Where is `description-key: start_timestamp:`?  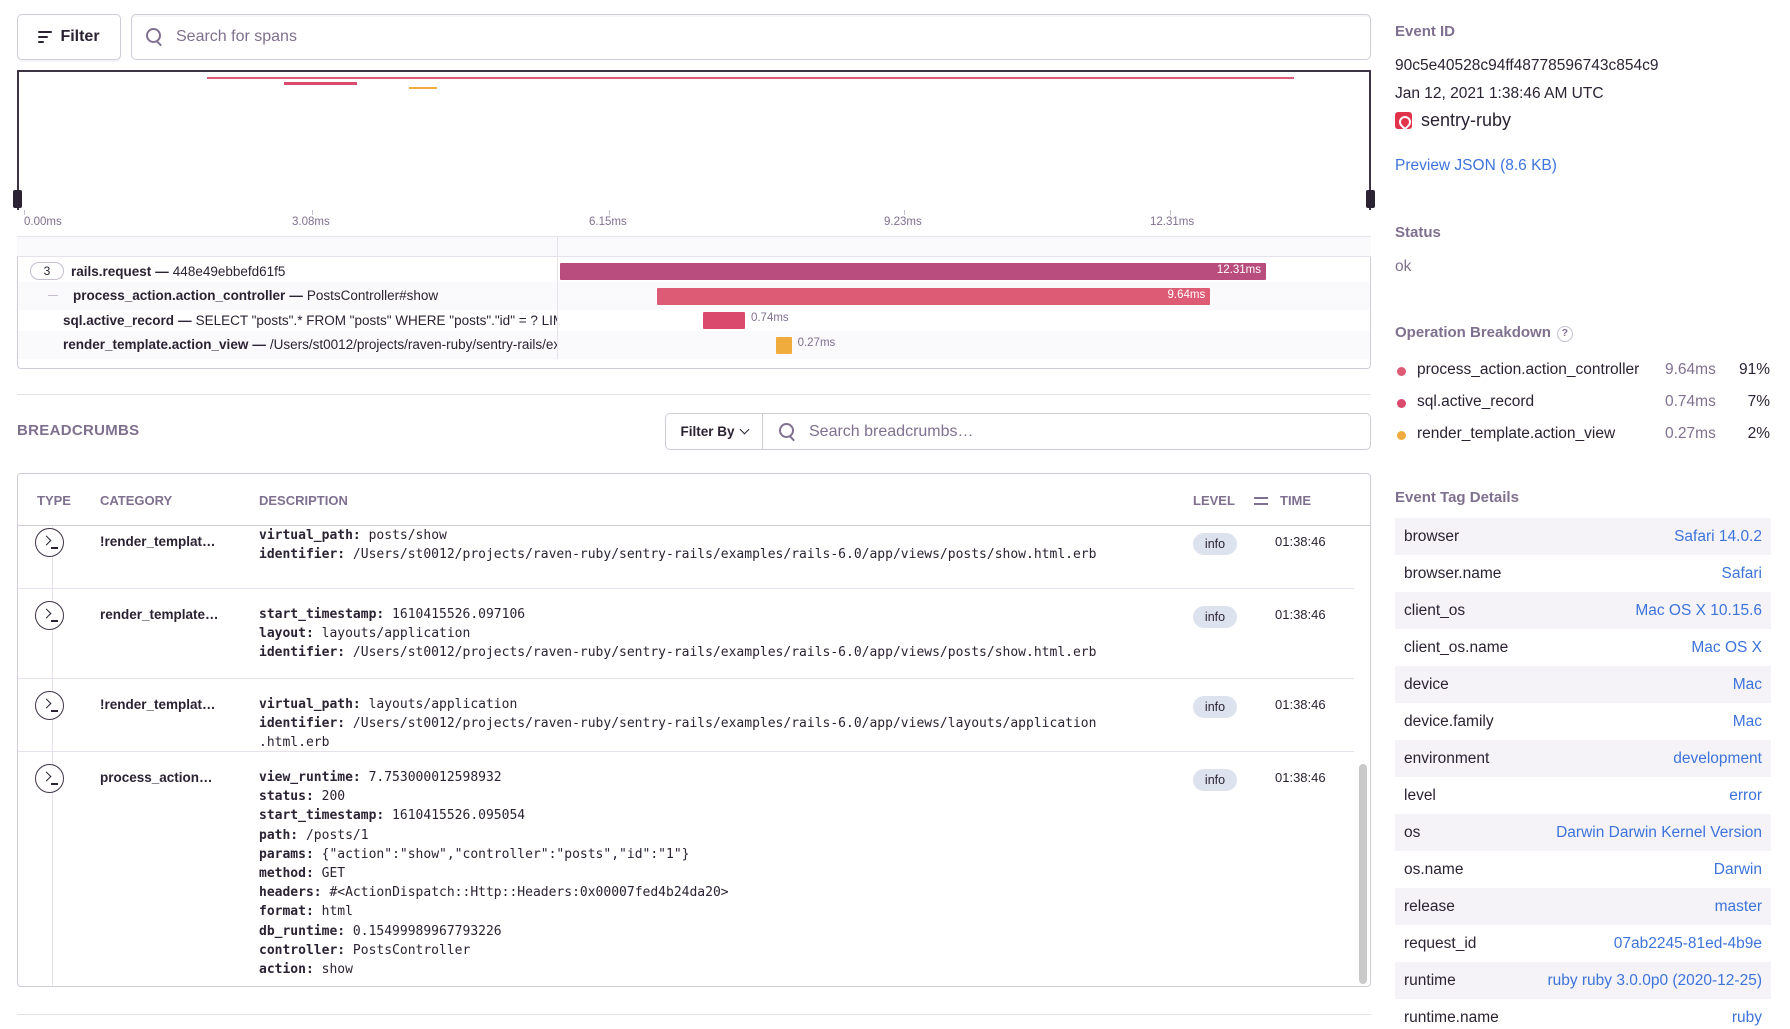 description-key: start_timestamp: is located at coordinates (322, 614).